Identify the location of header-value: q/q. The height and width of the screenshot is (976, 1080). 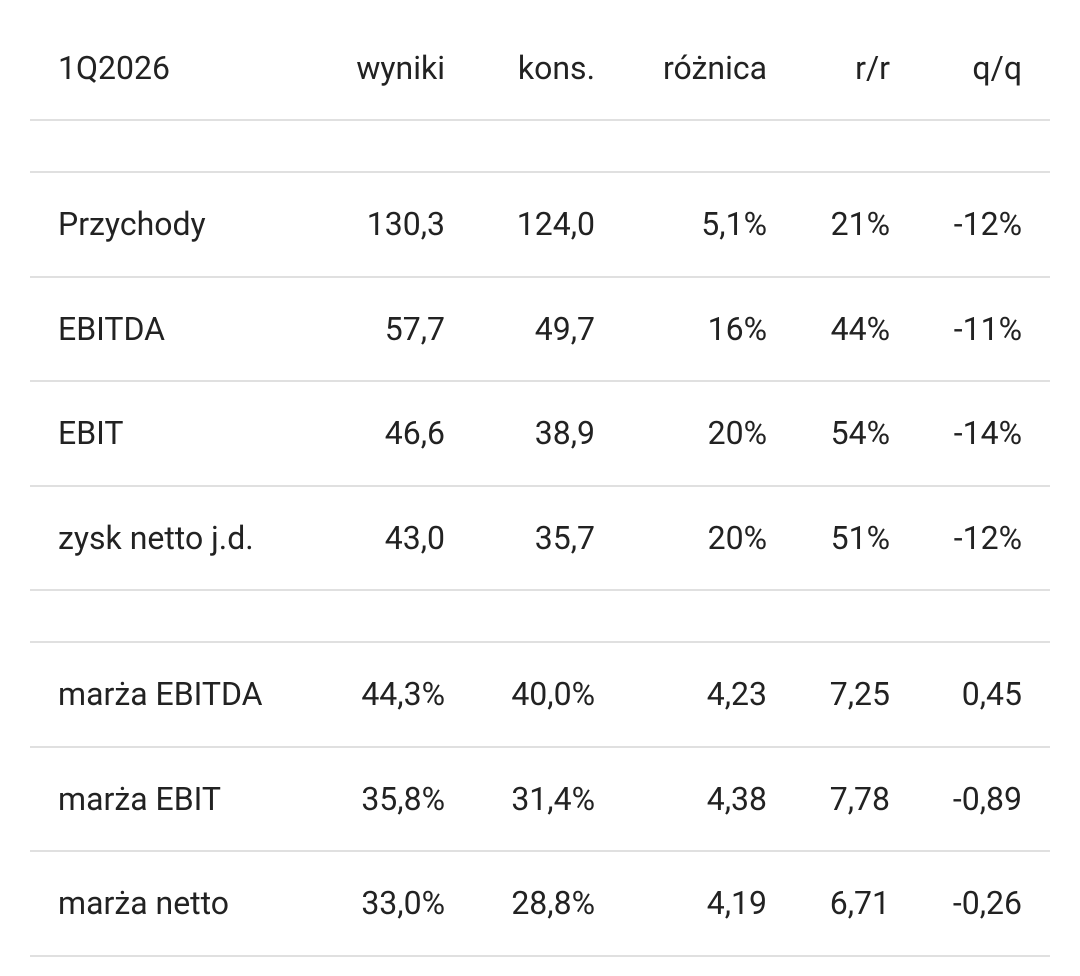
(997, 68).